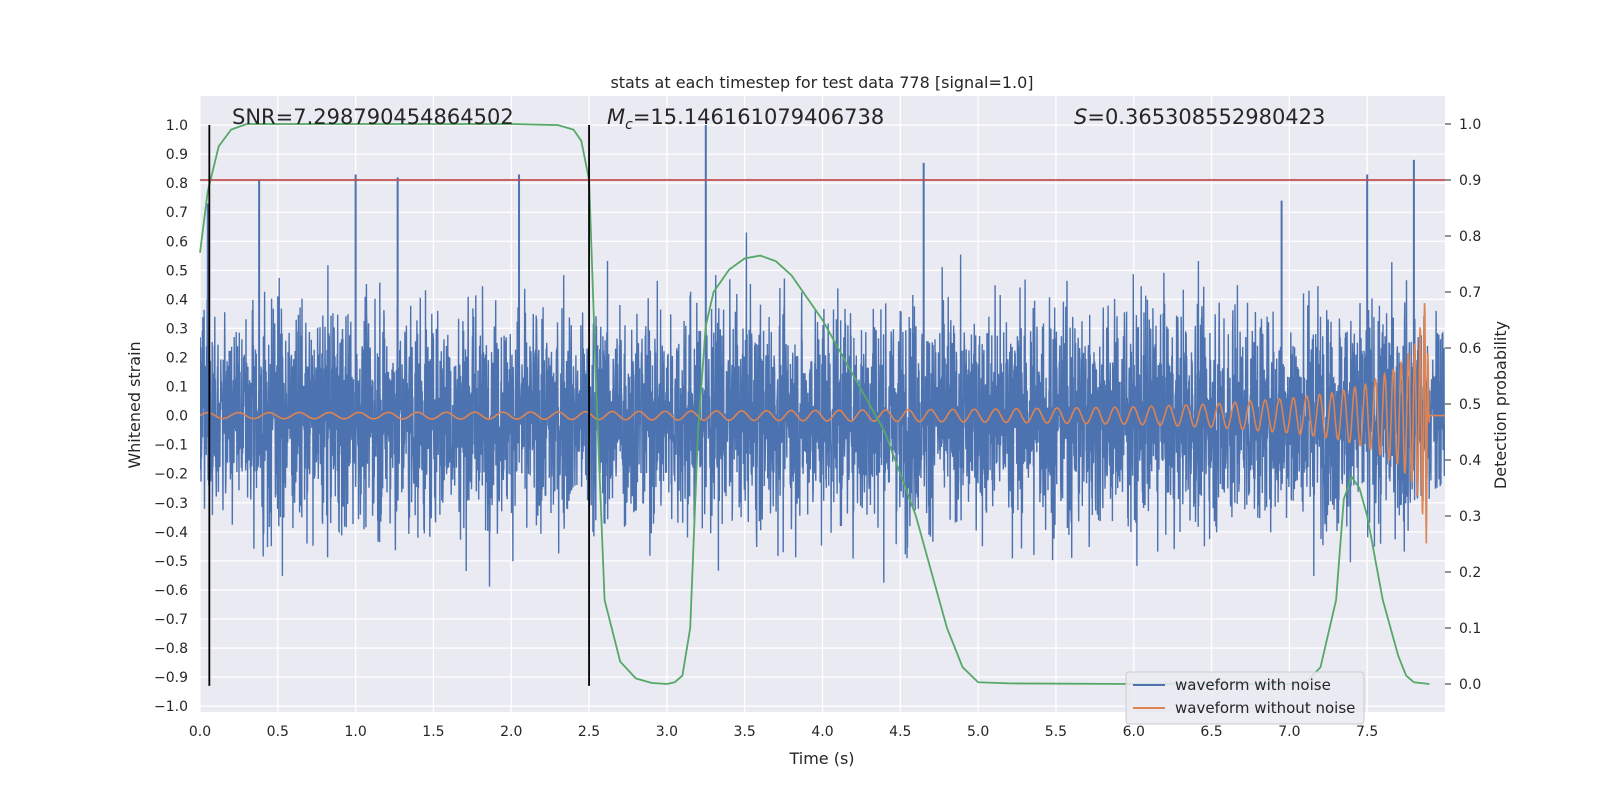  What do you see at coordinates (134, 404) in the screenshot?
I see `y-axis-label: Whitened strain` at bounding box center [134, 404].